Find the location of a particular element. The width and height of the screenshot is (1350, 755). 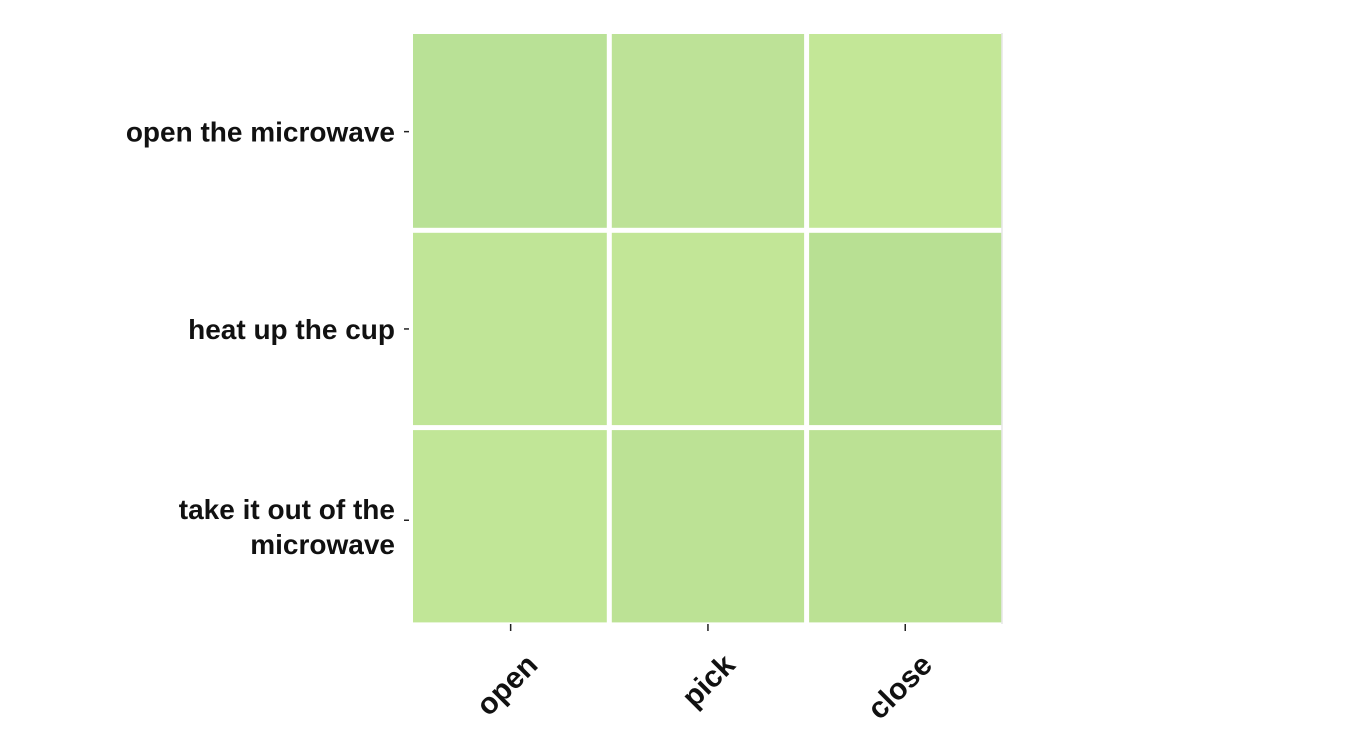

y-tick-label: heat up the cup is located at coordinates (291, 329).